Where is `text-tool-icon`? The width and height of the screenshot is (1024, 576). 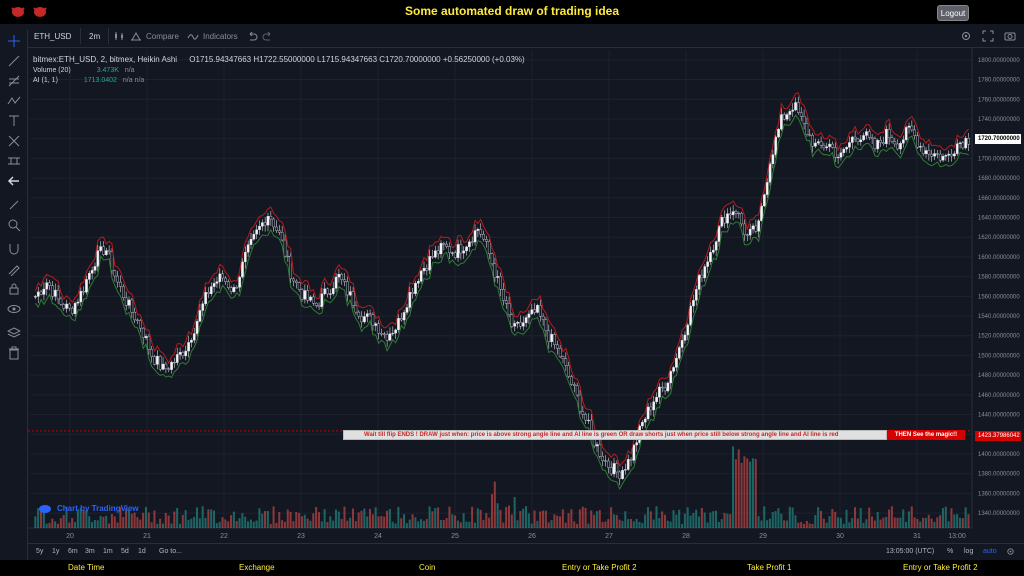
text-tool-icon is located at coordinates (14, 121).